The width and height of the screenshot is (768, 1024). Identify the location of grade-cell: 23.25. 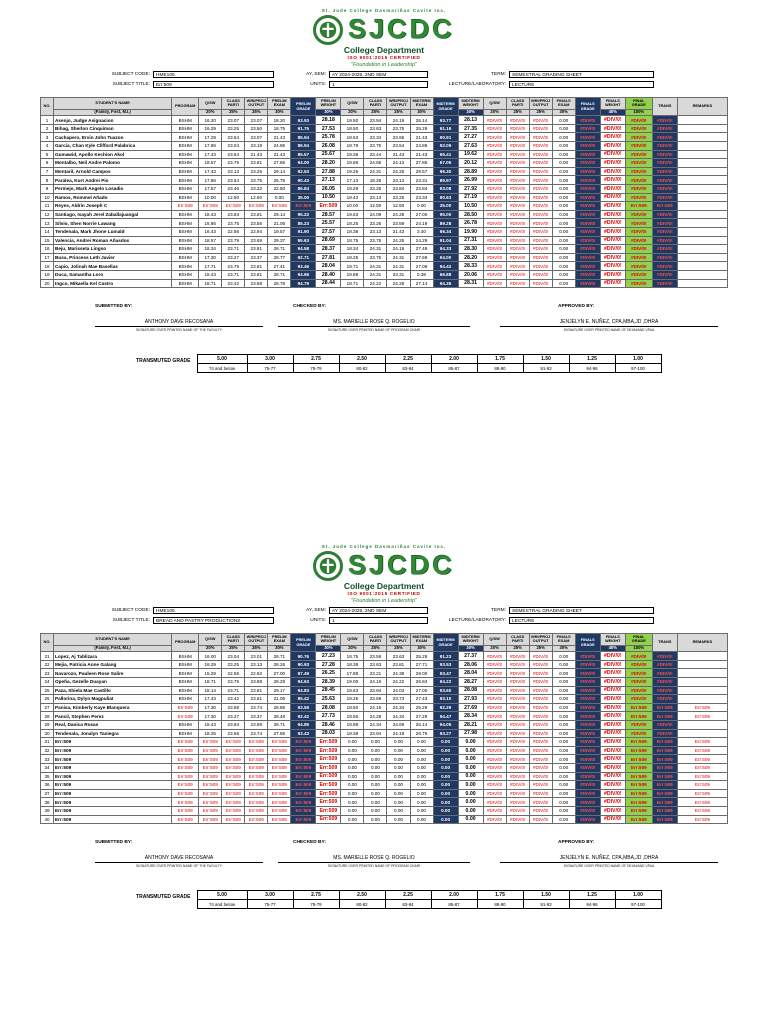
(398, 197).